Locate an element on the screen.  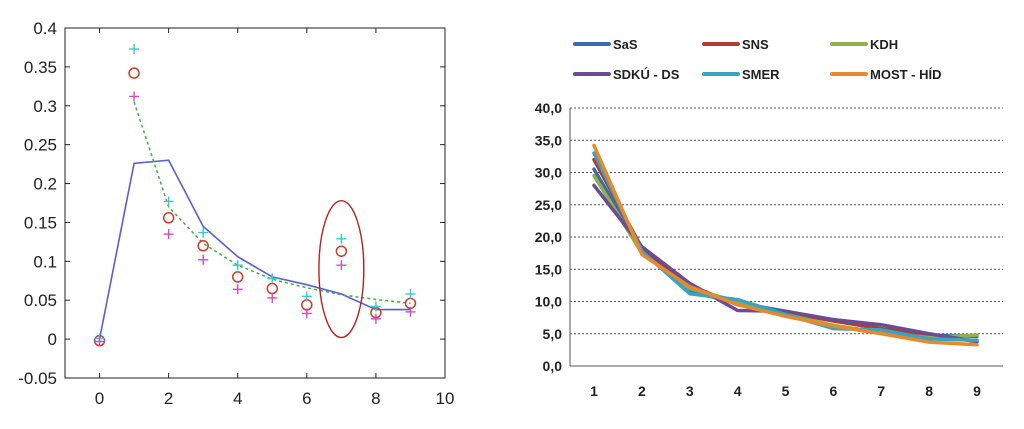
y-tick-label: 40,0 is located at coordinates (548, 108).